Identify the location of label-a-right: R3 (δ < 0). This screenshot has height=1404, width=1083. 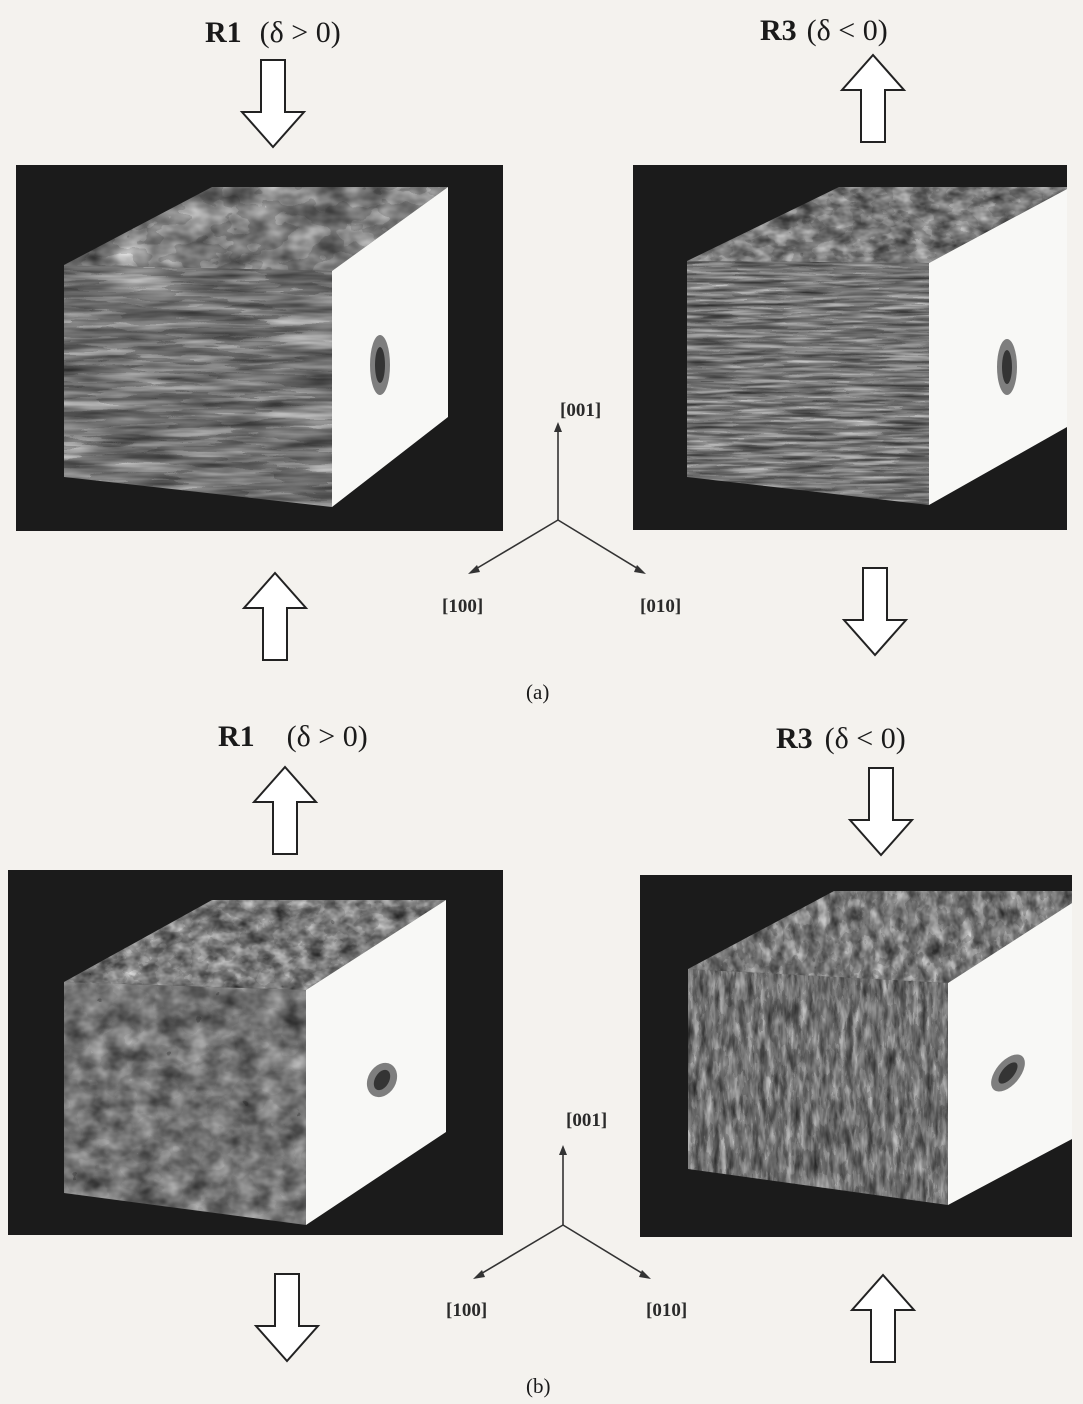
(824, 31).